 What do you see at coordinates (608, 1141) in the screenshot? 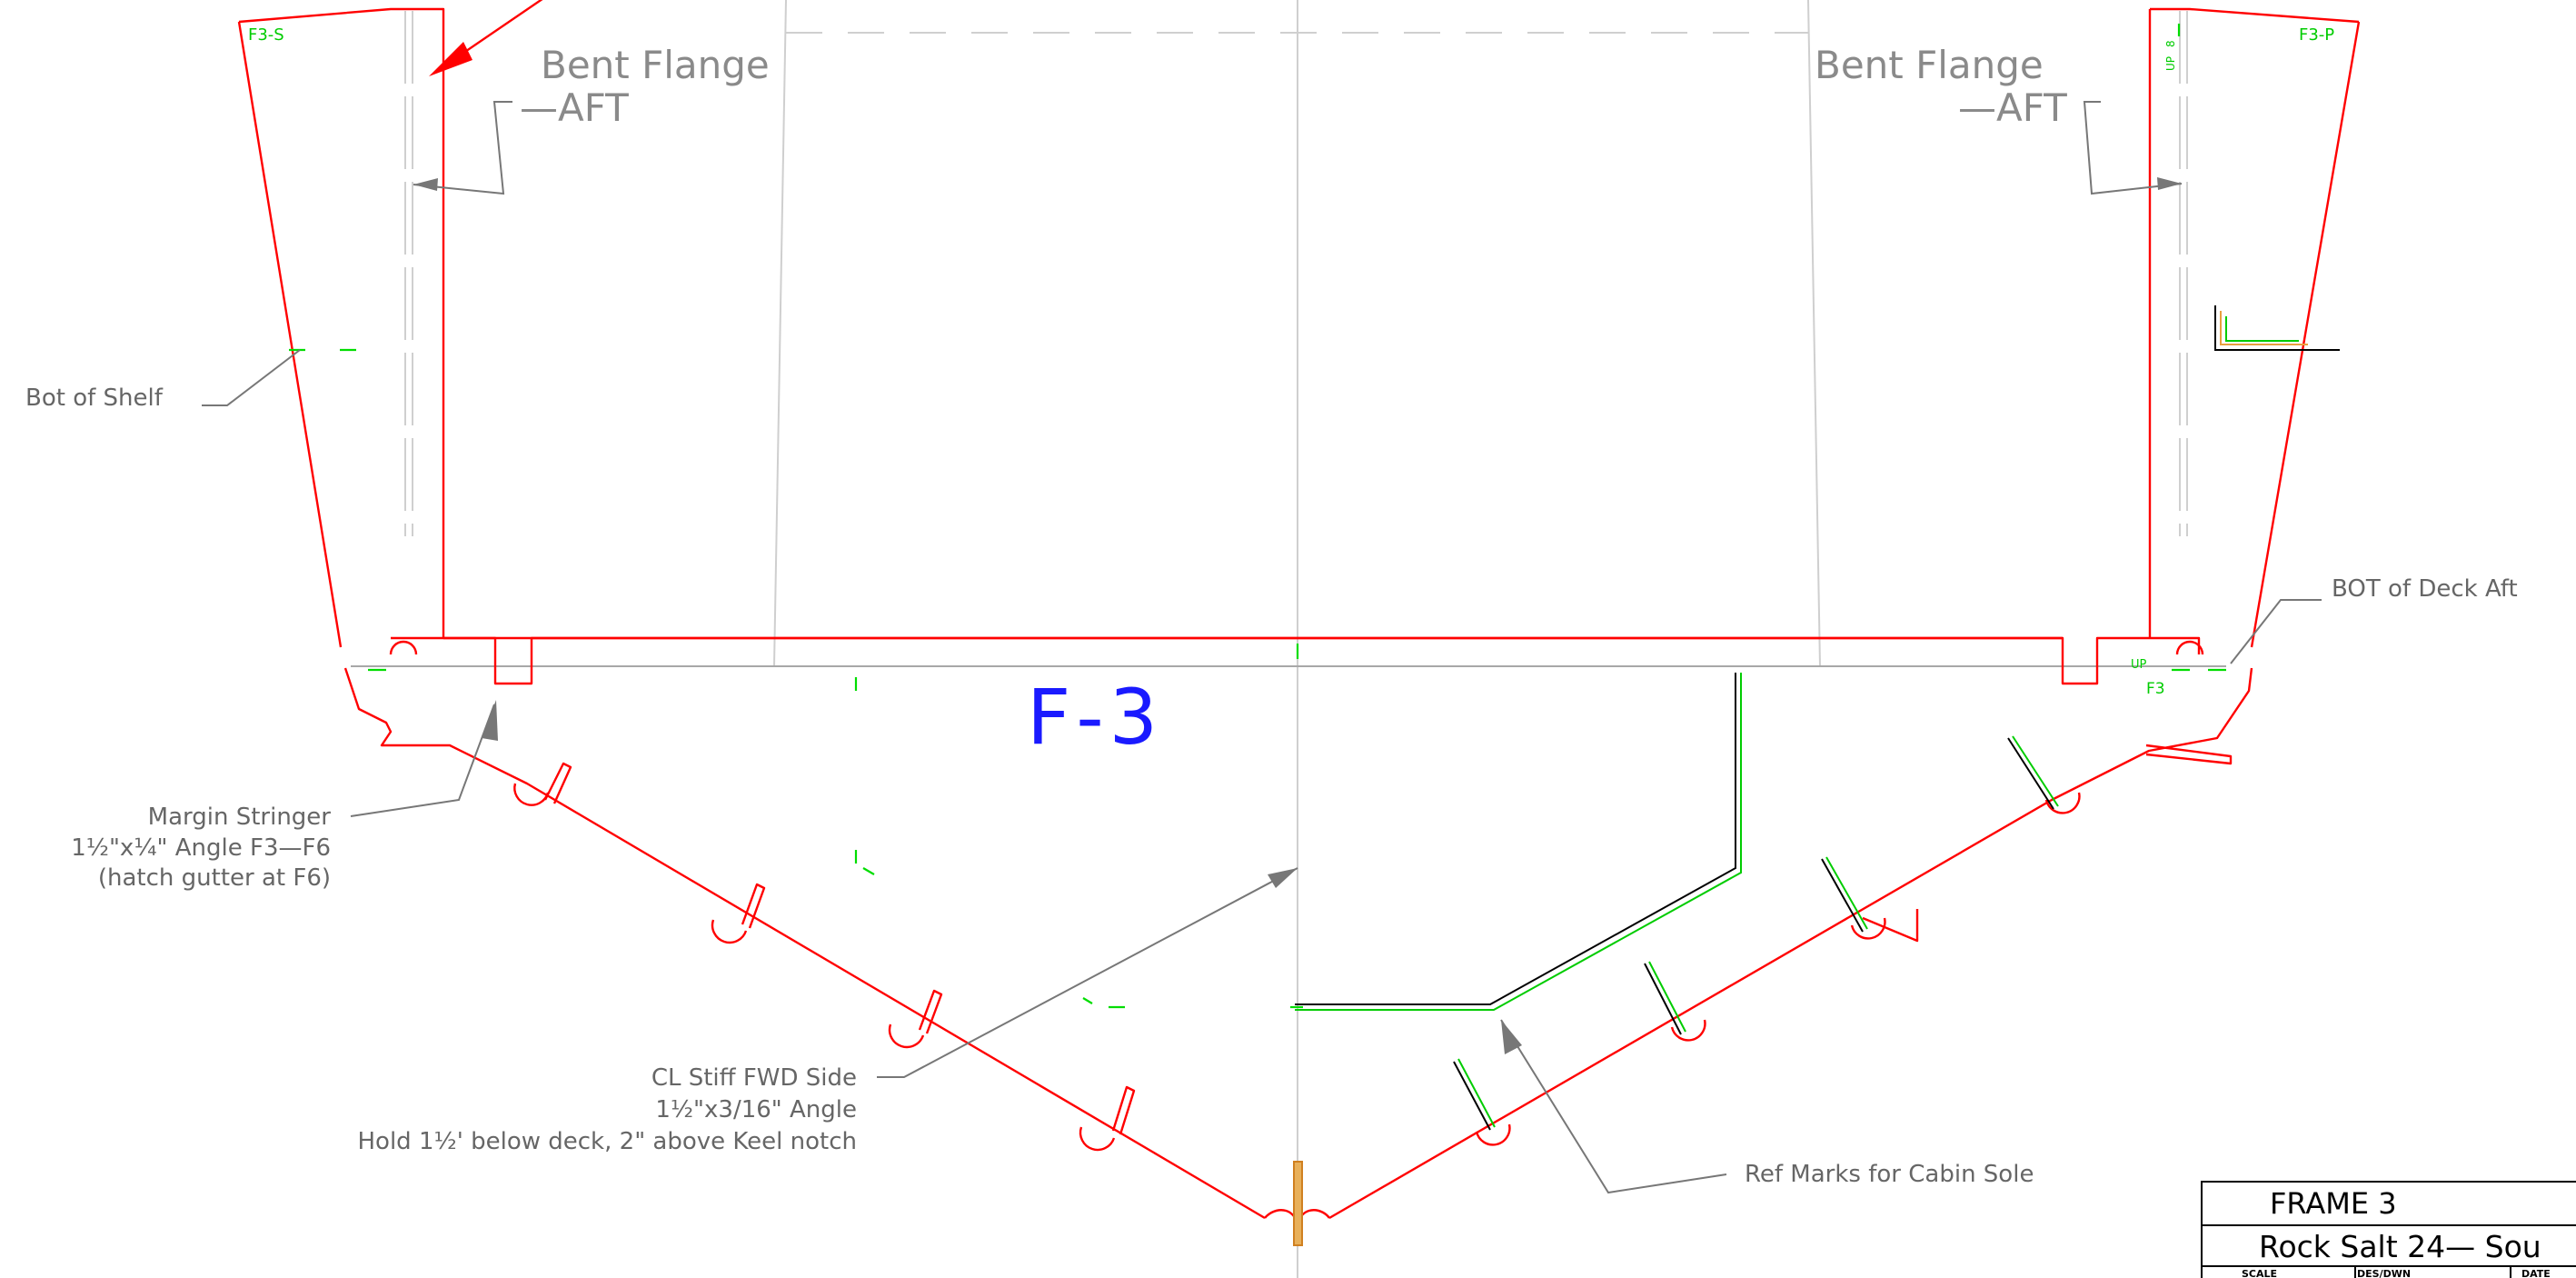
I see `cl-stiff-line3: Hold 1½' below deck, 2" above Keel notch` at bounding box center [608, 1141].